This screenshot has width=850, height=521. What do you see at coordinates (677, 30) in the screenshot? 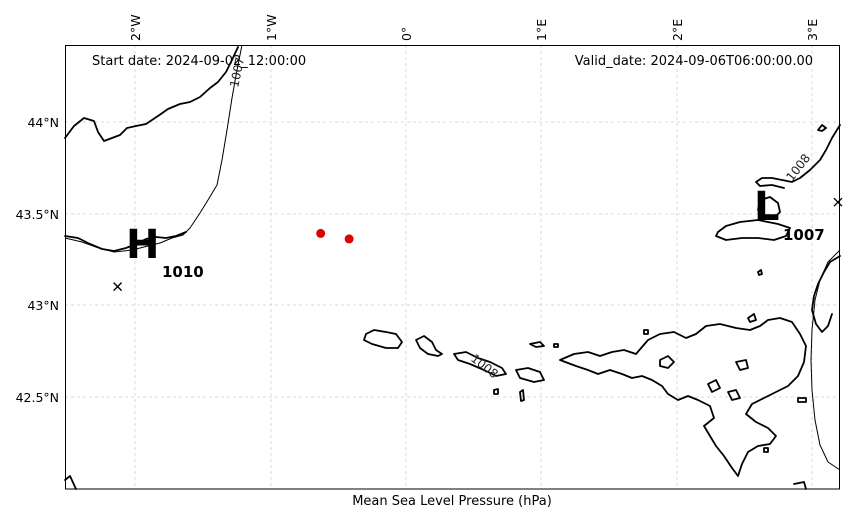
I see `lon-tick-2e: 2°E` at bounding box center [677, 30].